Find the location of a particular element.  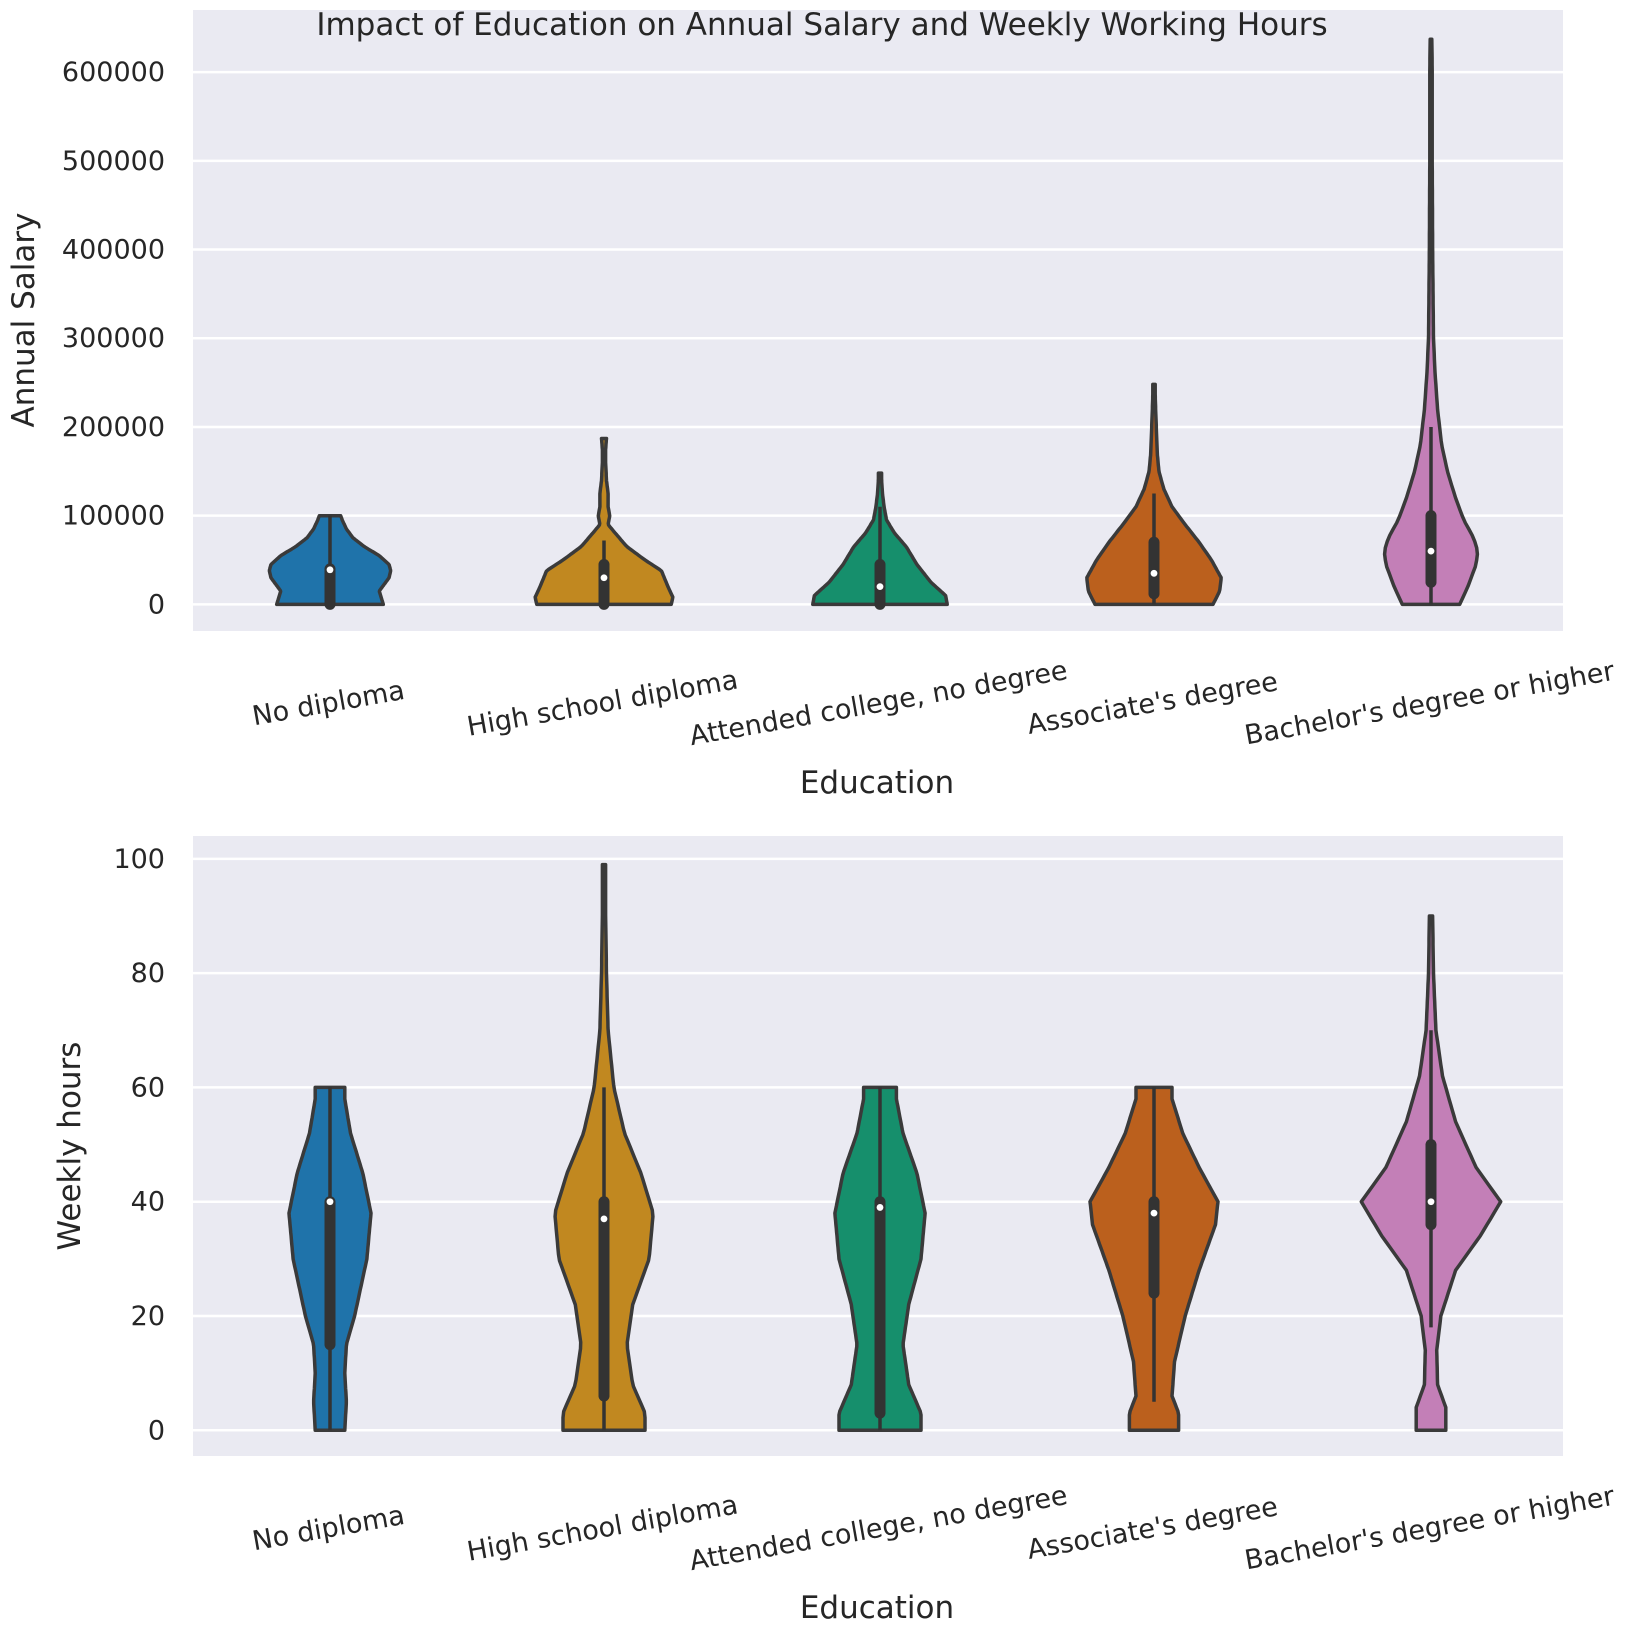

salary-y-tick-label: 500000 is located at coordinates (113, 161).